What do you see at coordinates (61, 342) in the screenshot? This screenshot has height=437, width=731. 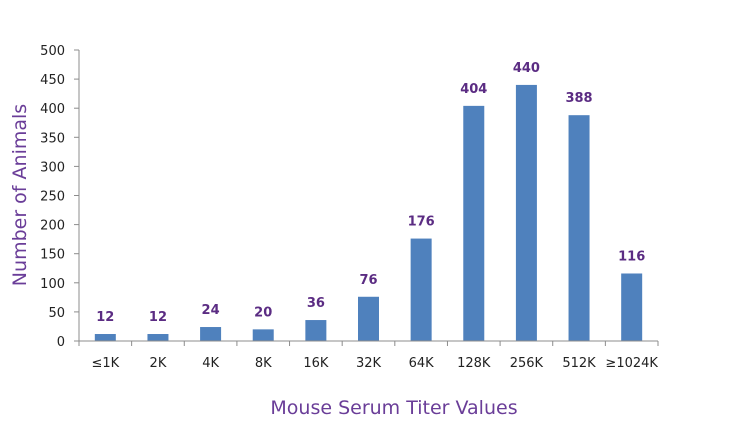 I see `y-tick-label: 0` at bounding box center [61, 342].